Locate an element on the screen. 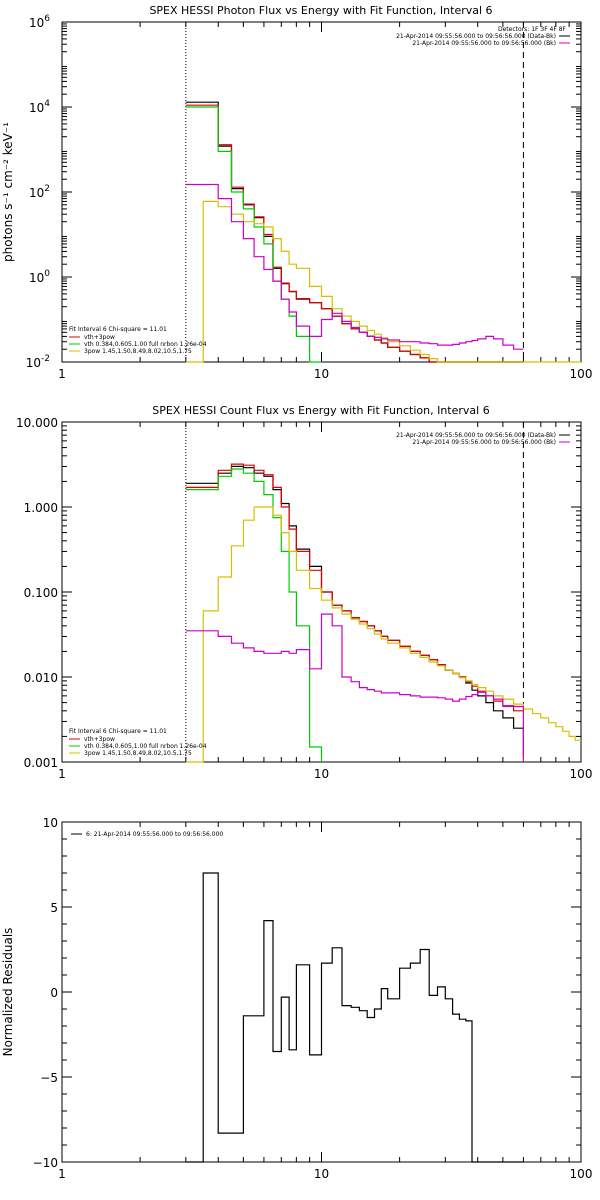 The image size is (600, 1200). count-flux-y-tick-label: 10.000 is located at coordinates (37, 423).